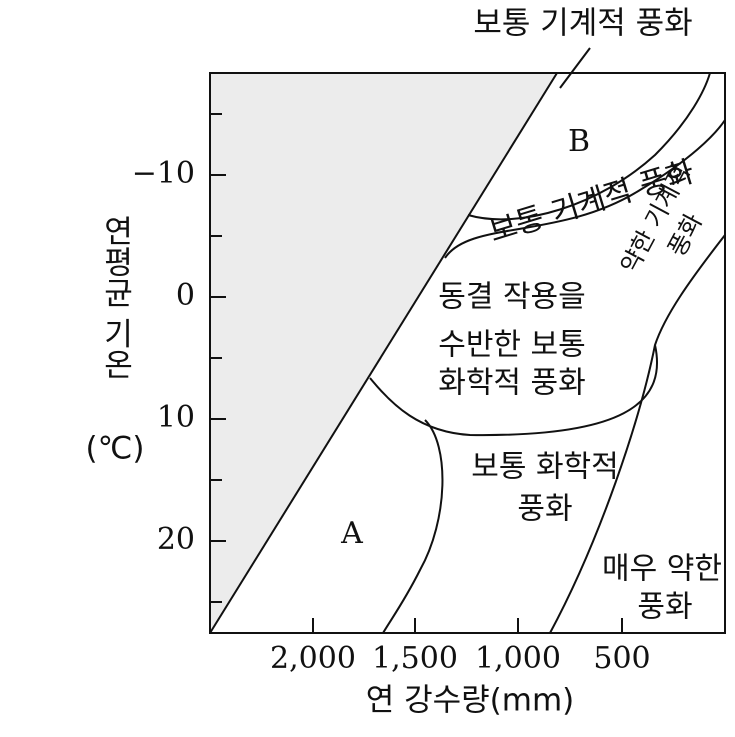  I want to click on y-axis-label: 연평균 기온, so click(115, 297).